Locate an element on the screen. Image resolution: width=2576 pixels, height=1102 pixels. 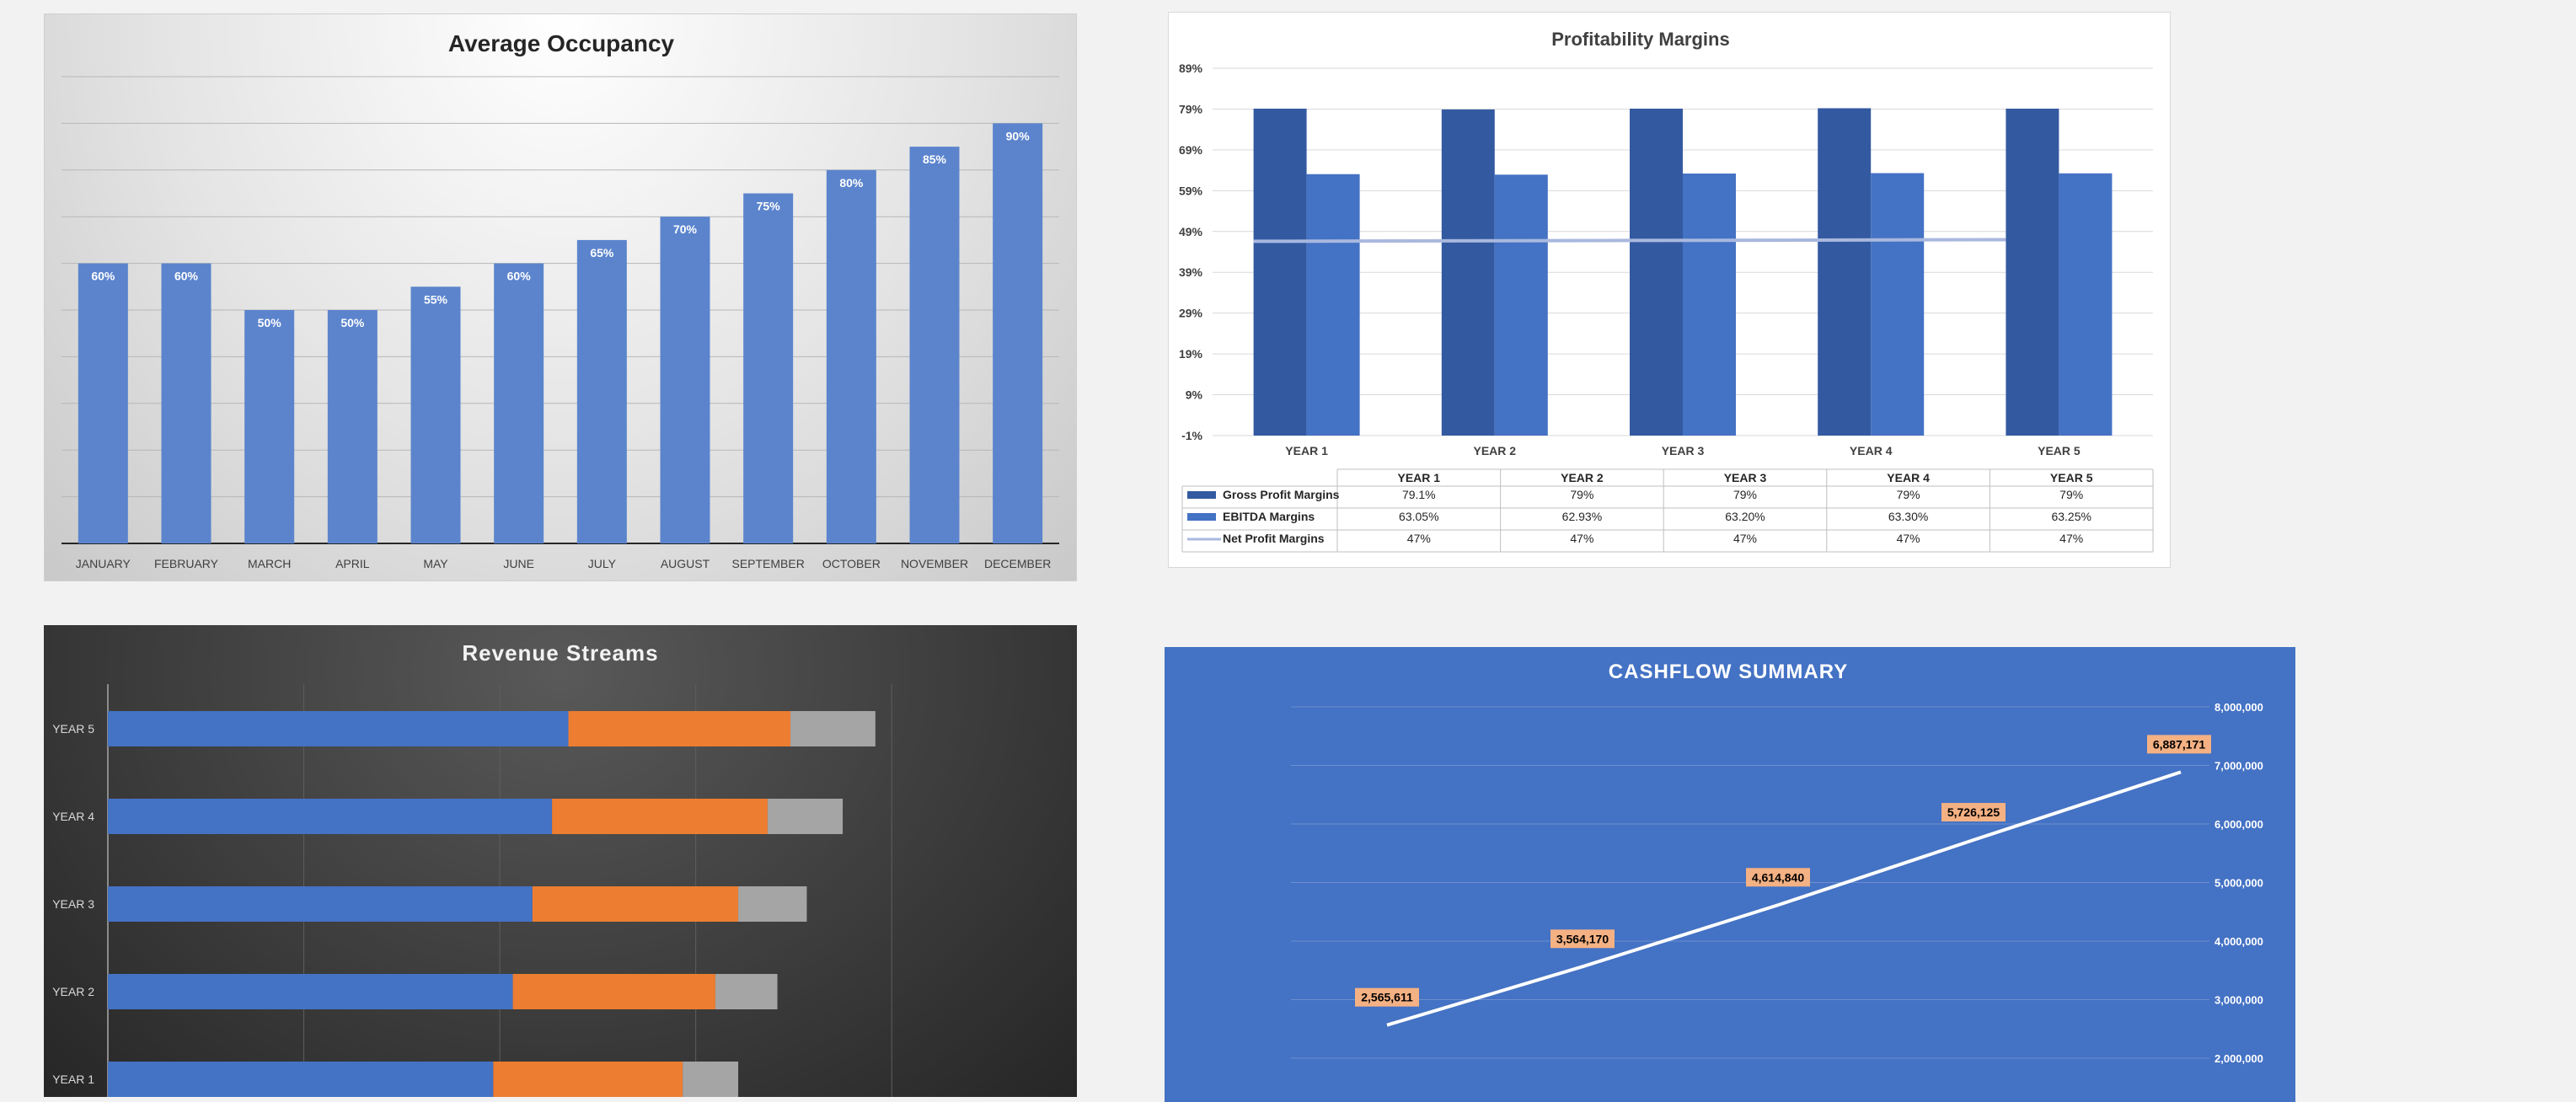
cashflow-data-label: 2,565,611 is located at coordinates (1387, 997).